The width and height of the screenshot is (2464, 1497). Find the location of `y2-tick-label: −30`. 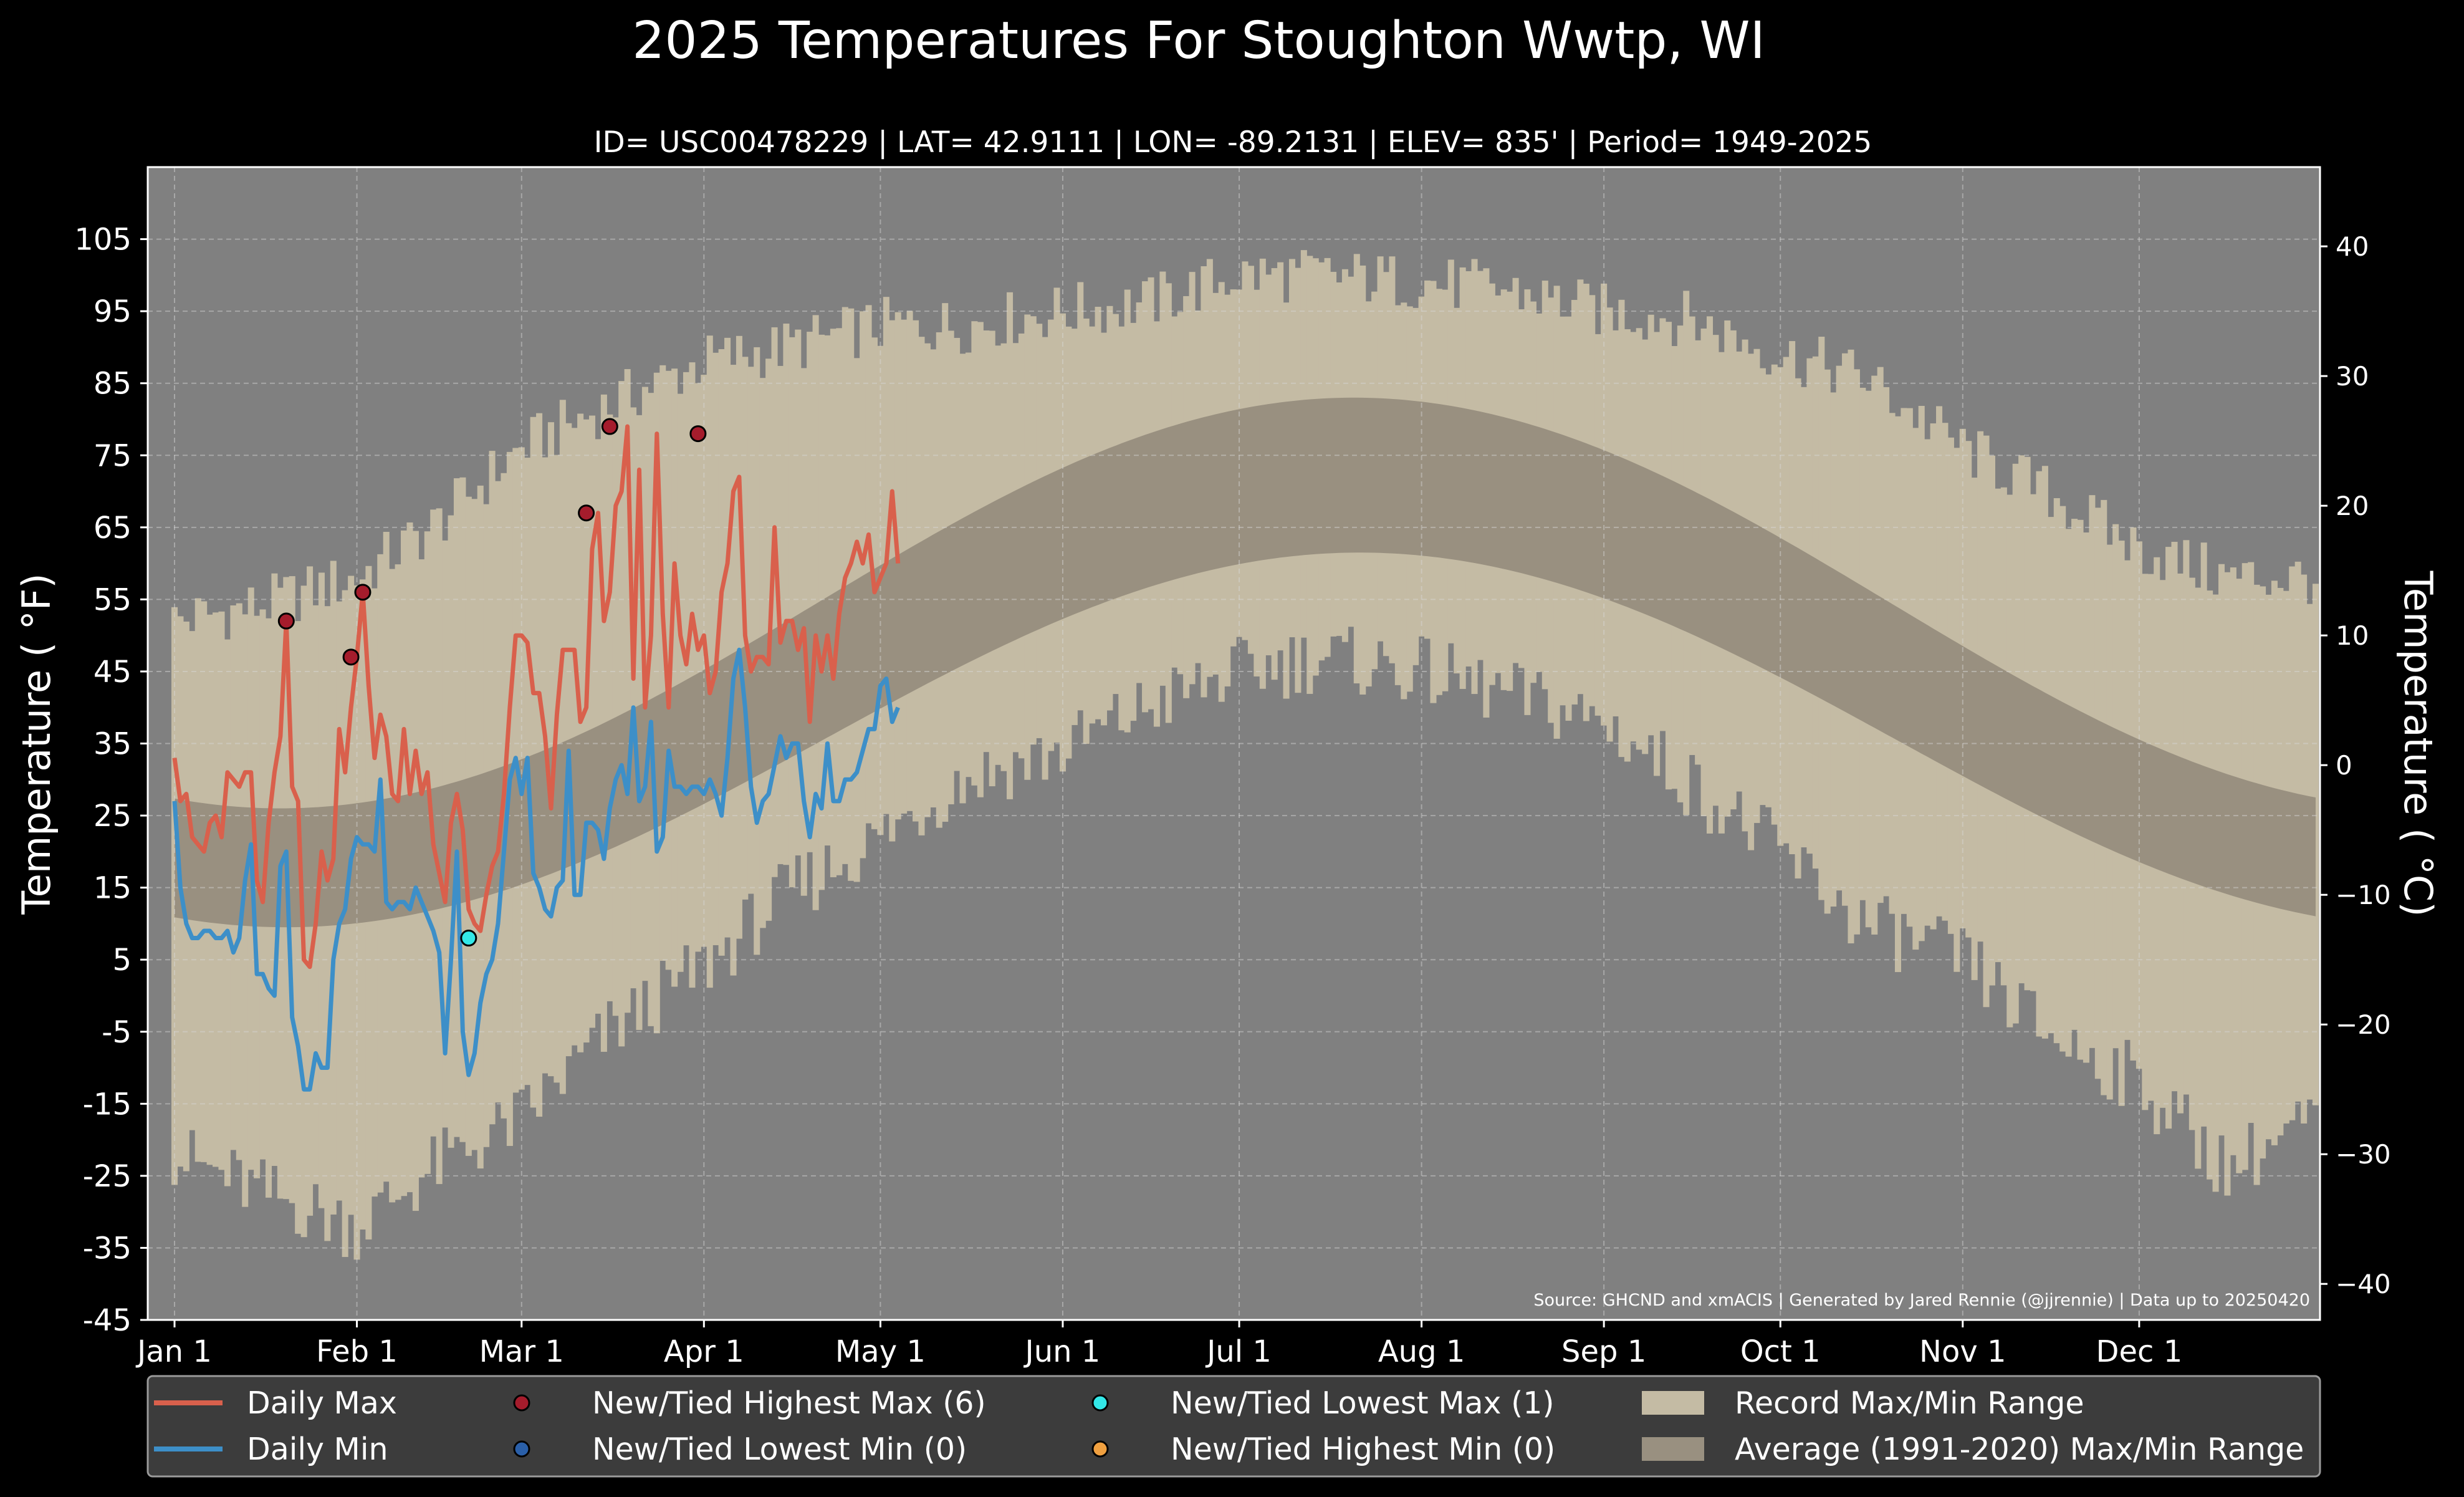

y2-tick-label: −30 is located at coordinates (2363, 1154).